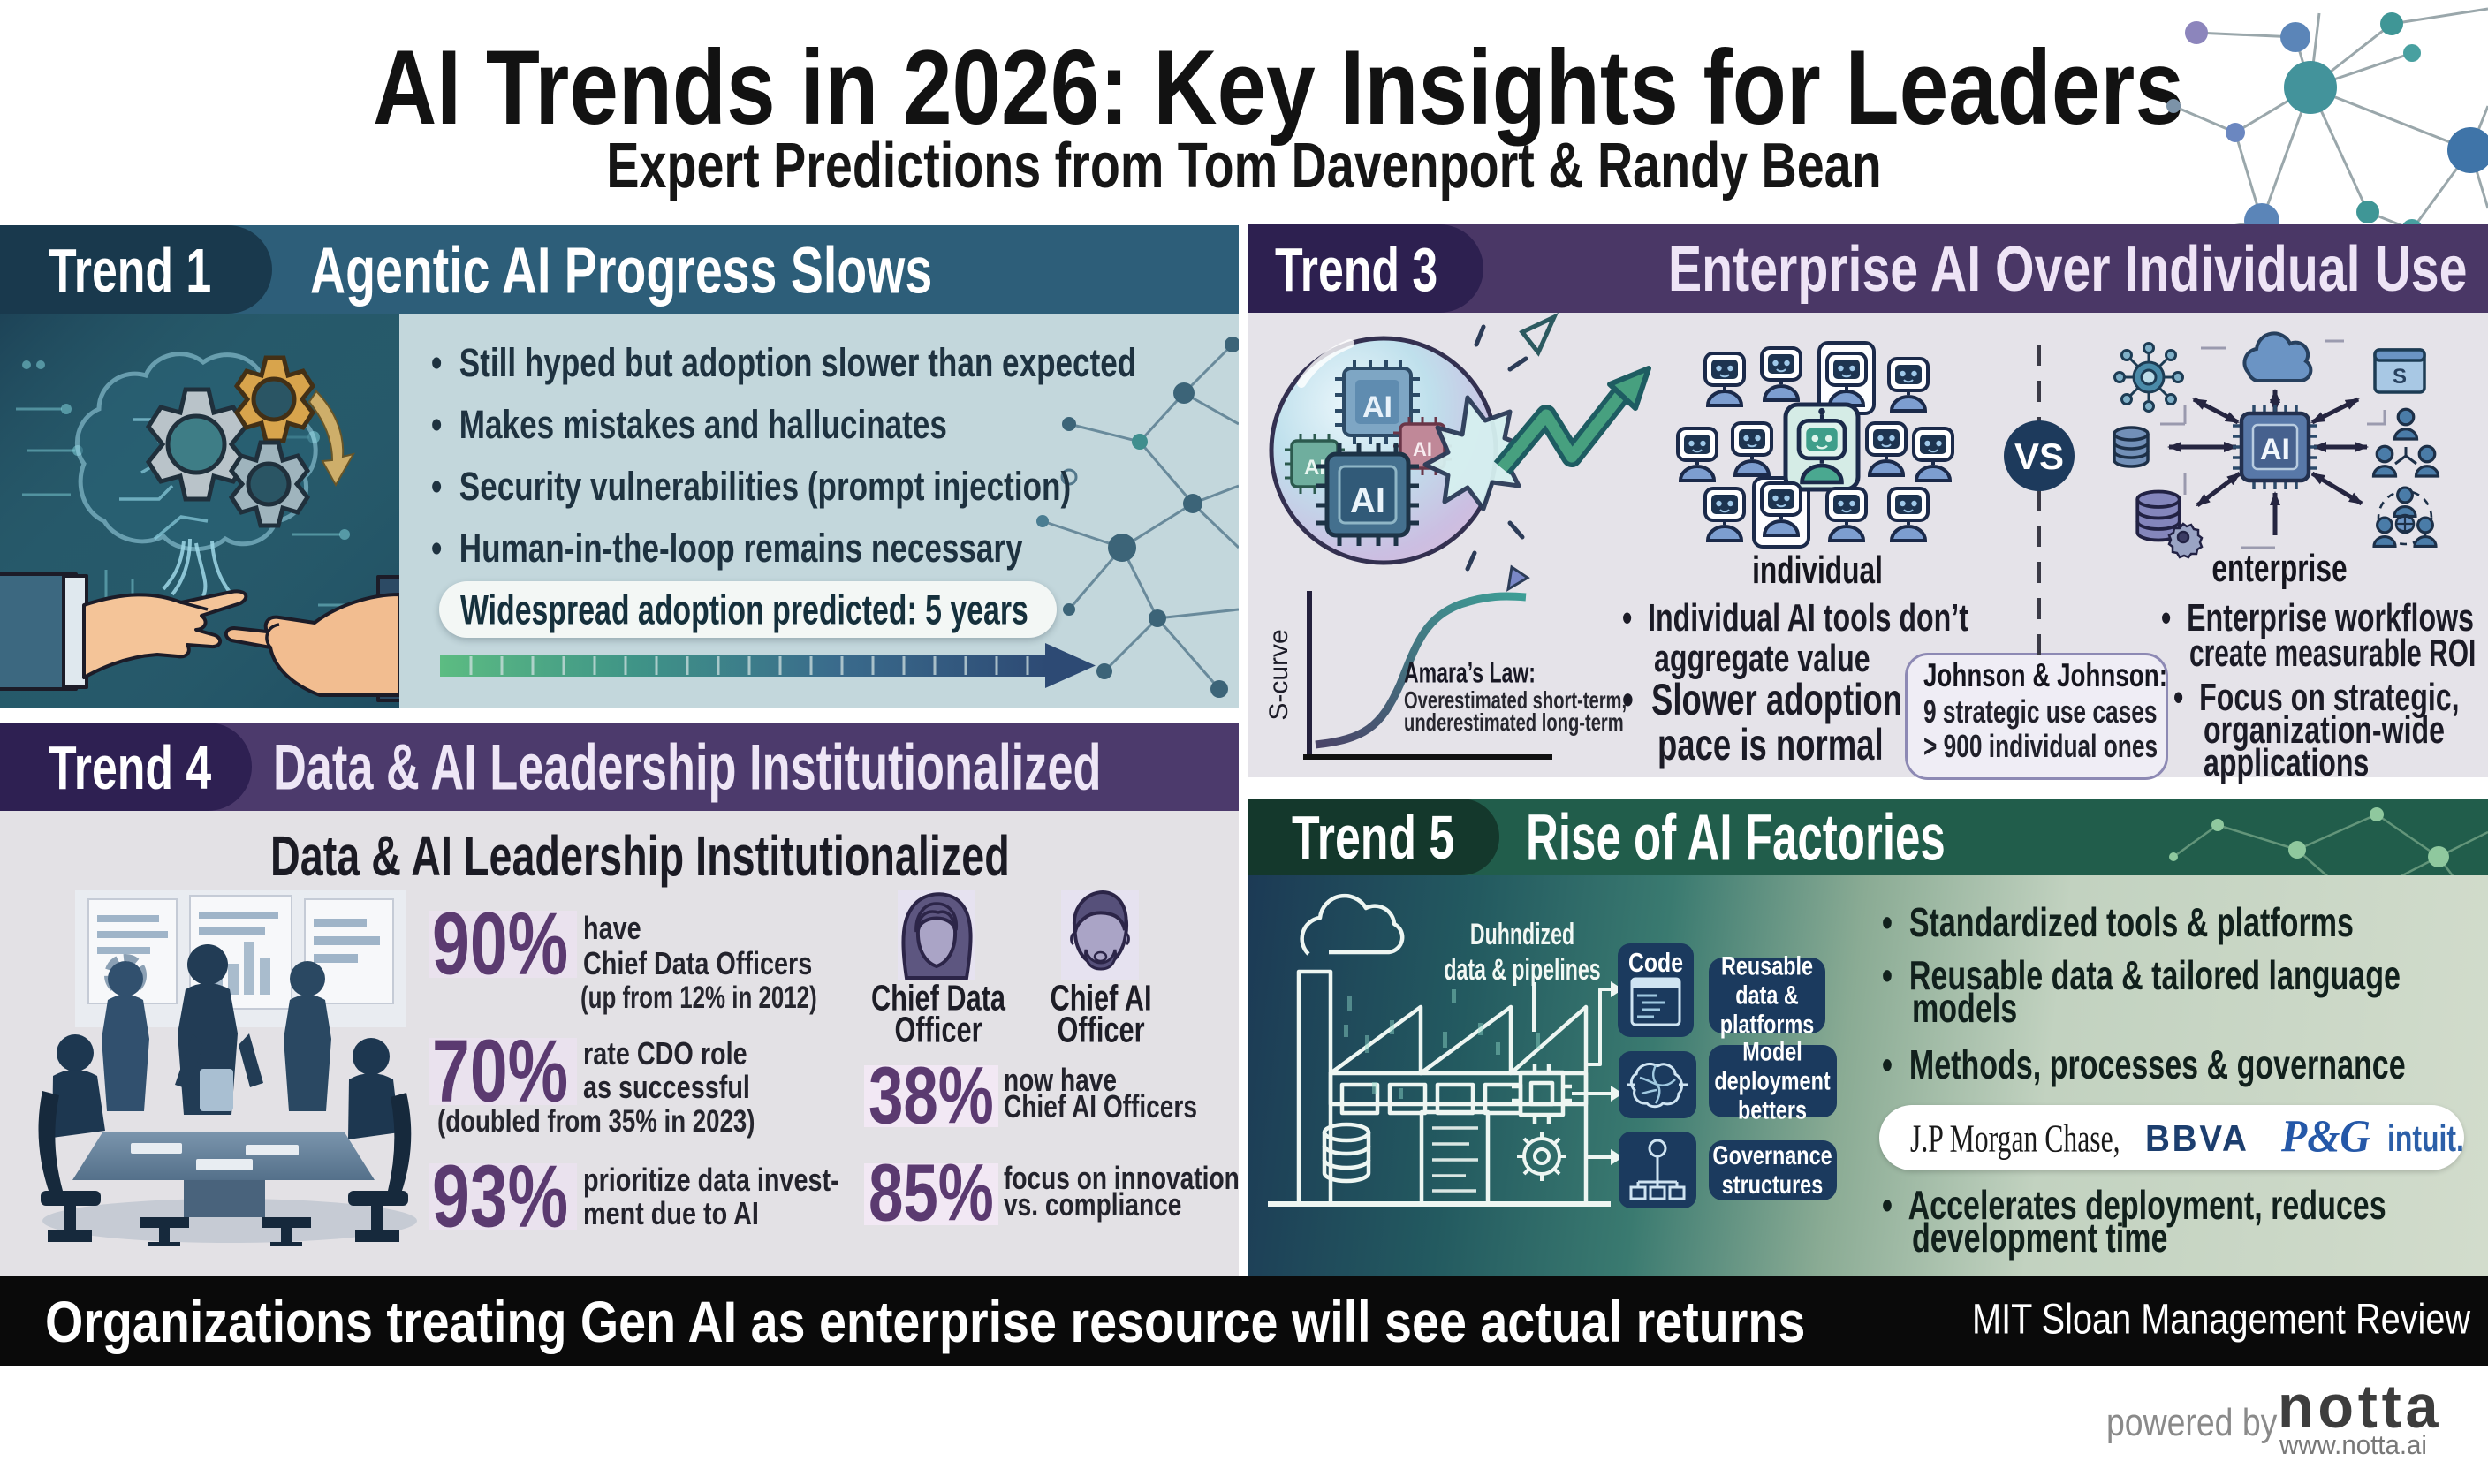 This screenshot has height=1484, width=2488. Describe the element at coordinates (2400, 377) in the screenshot. I see `svg-text: S` at that location.